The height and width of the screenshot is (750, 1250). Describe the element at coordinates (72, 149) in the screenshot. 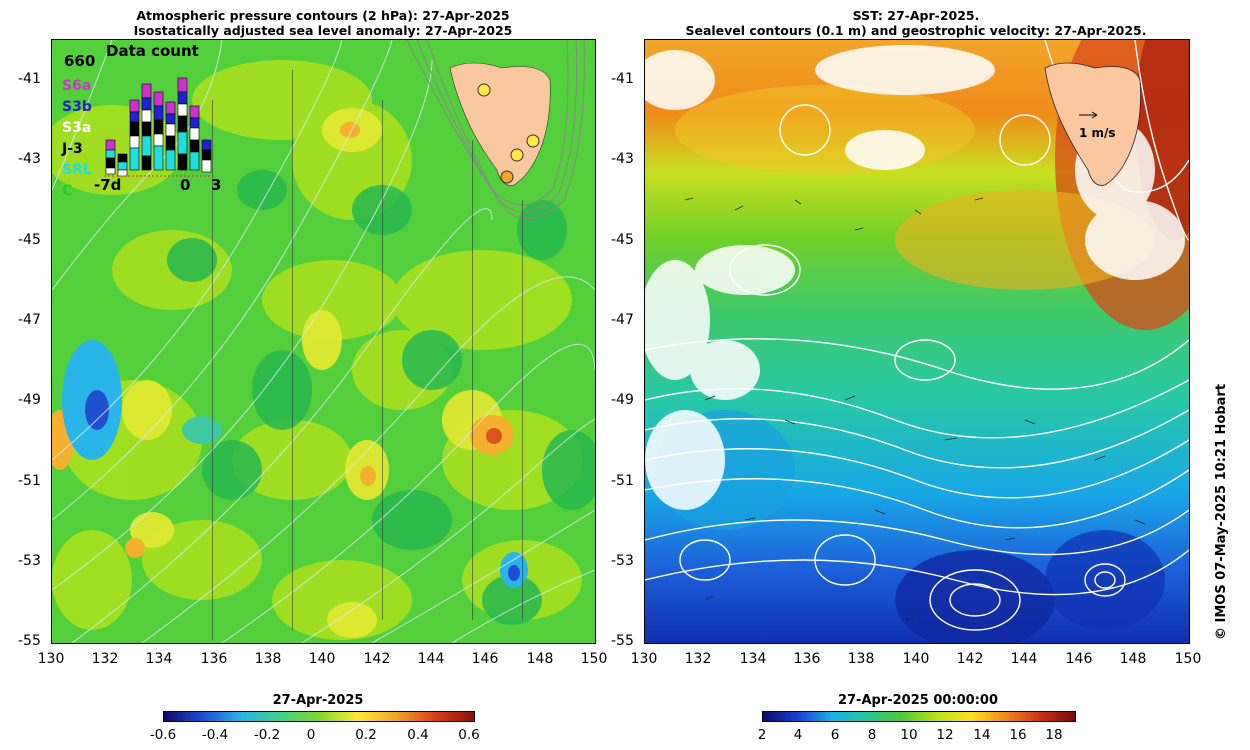

I see `legend-j3: J-3` at that location.